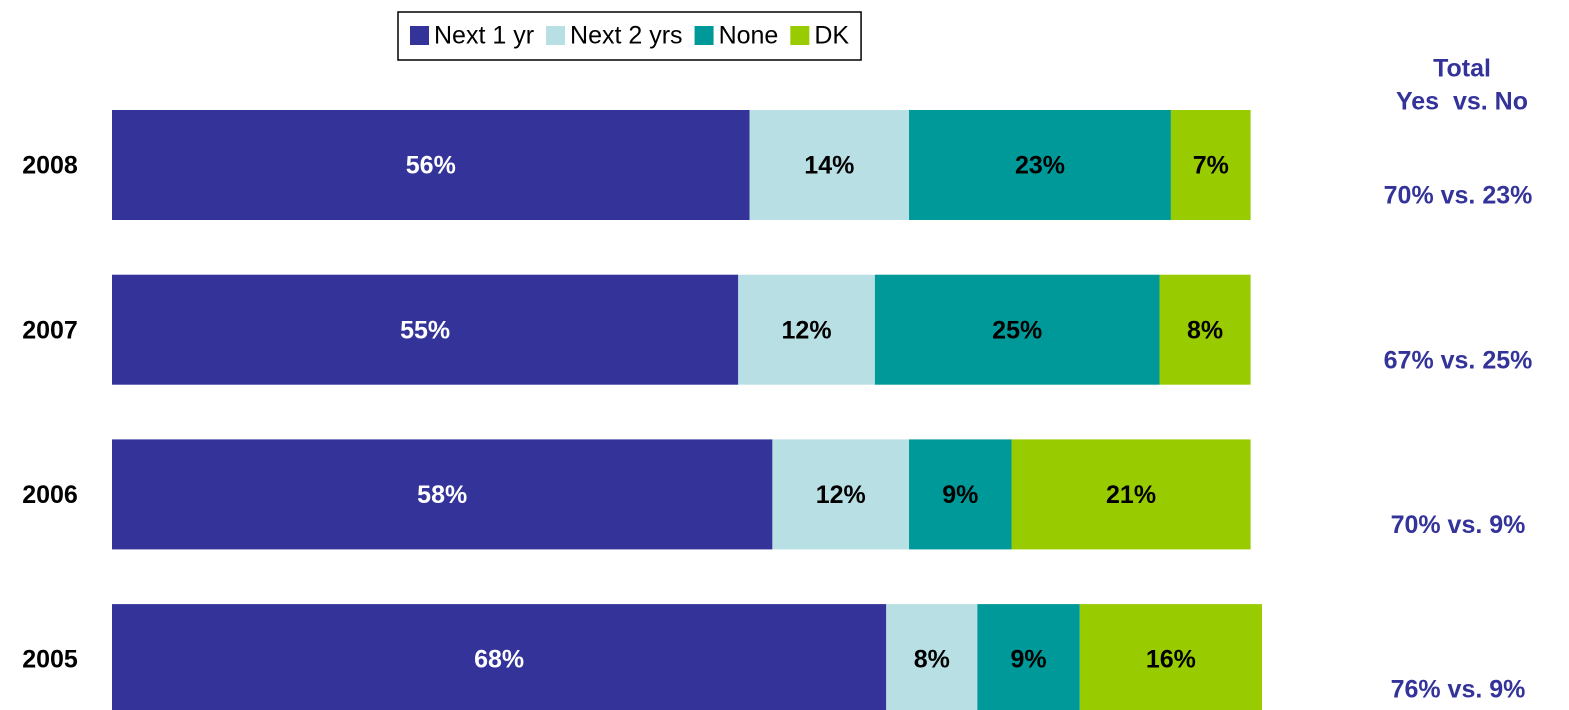 The height and width of the screenshot is (710, 1569). What do you see at coordinates (1458, 196) in the screenshot?
I see `total-label: 70% vs. 23%` at bounding box center [1458, 196].